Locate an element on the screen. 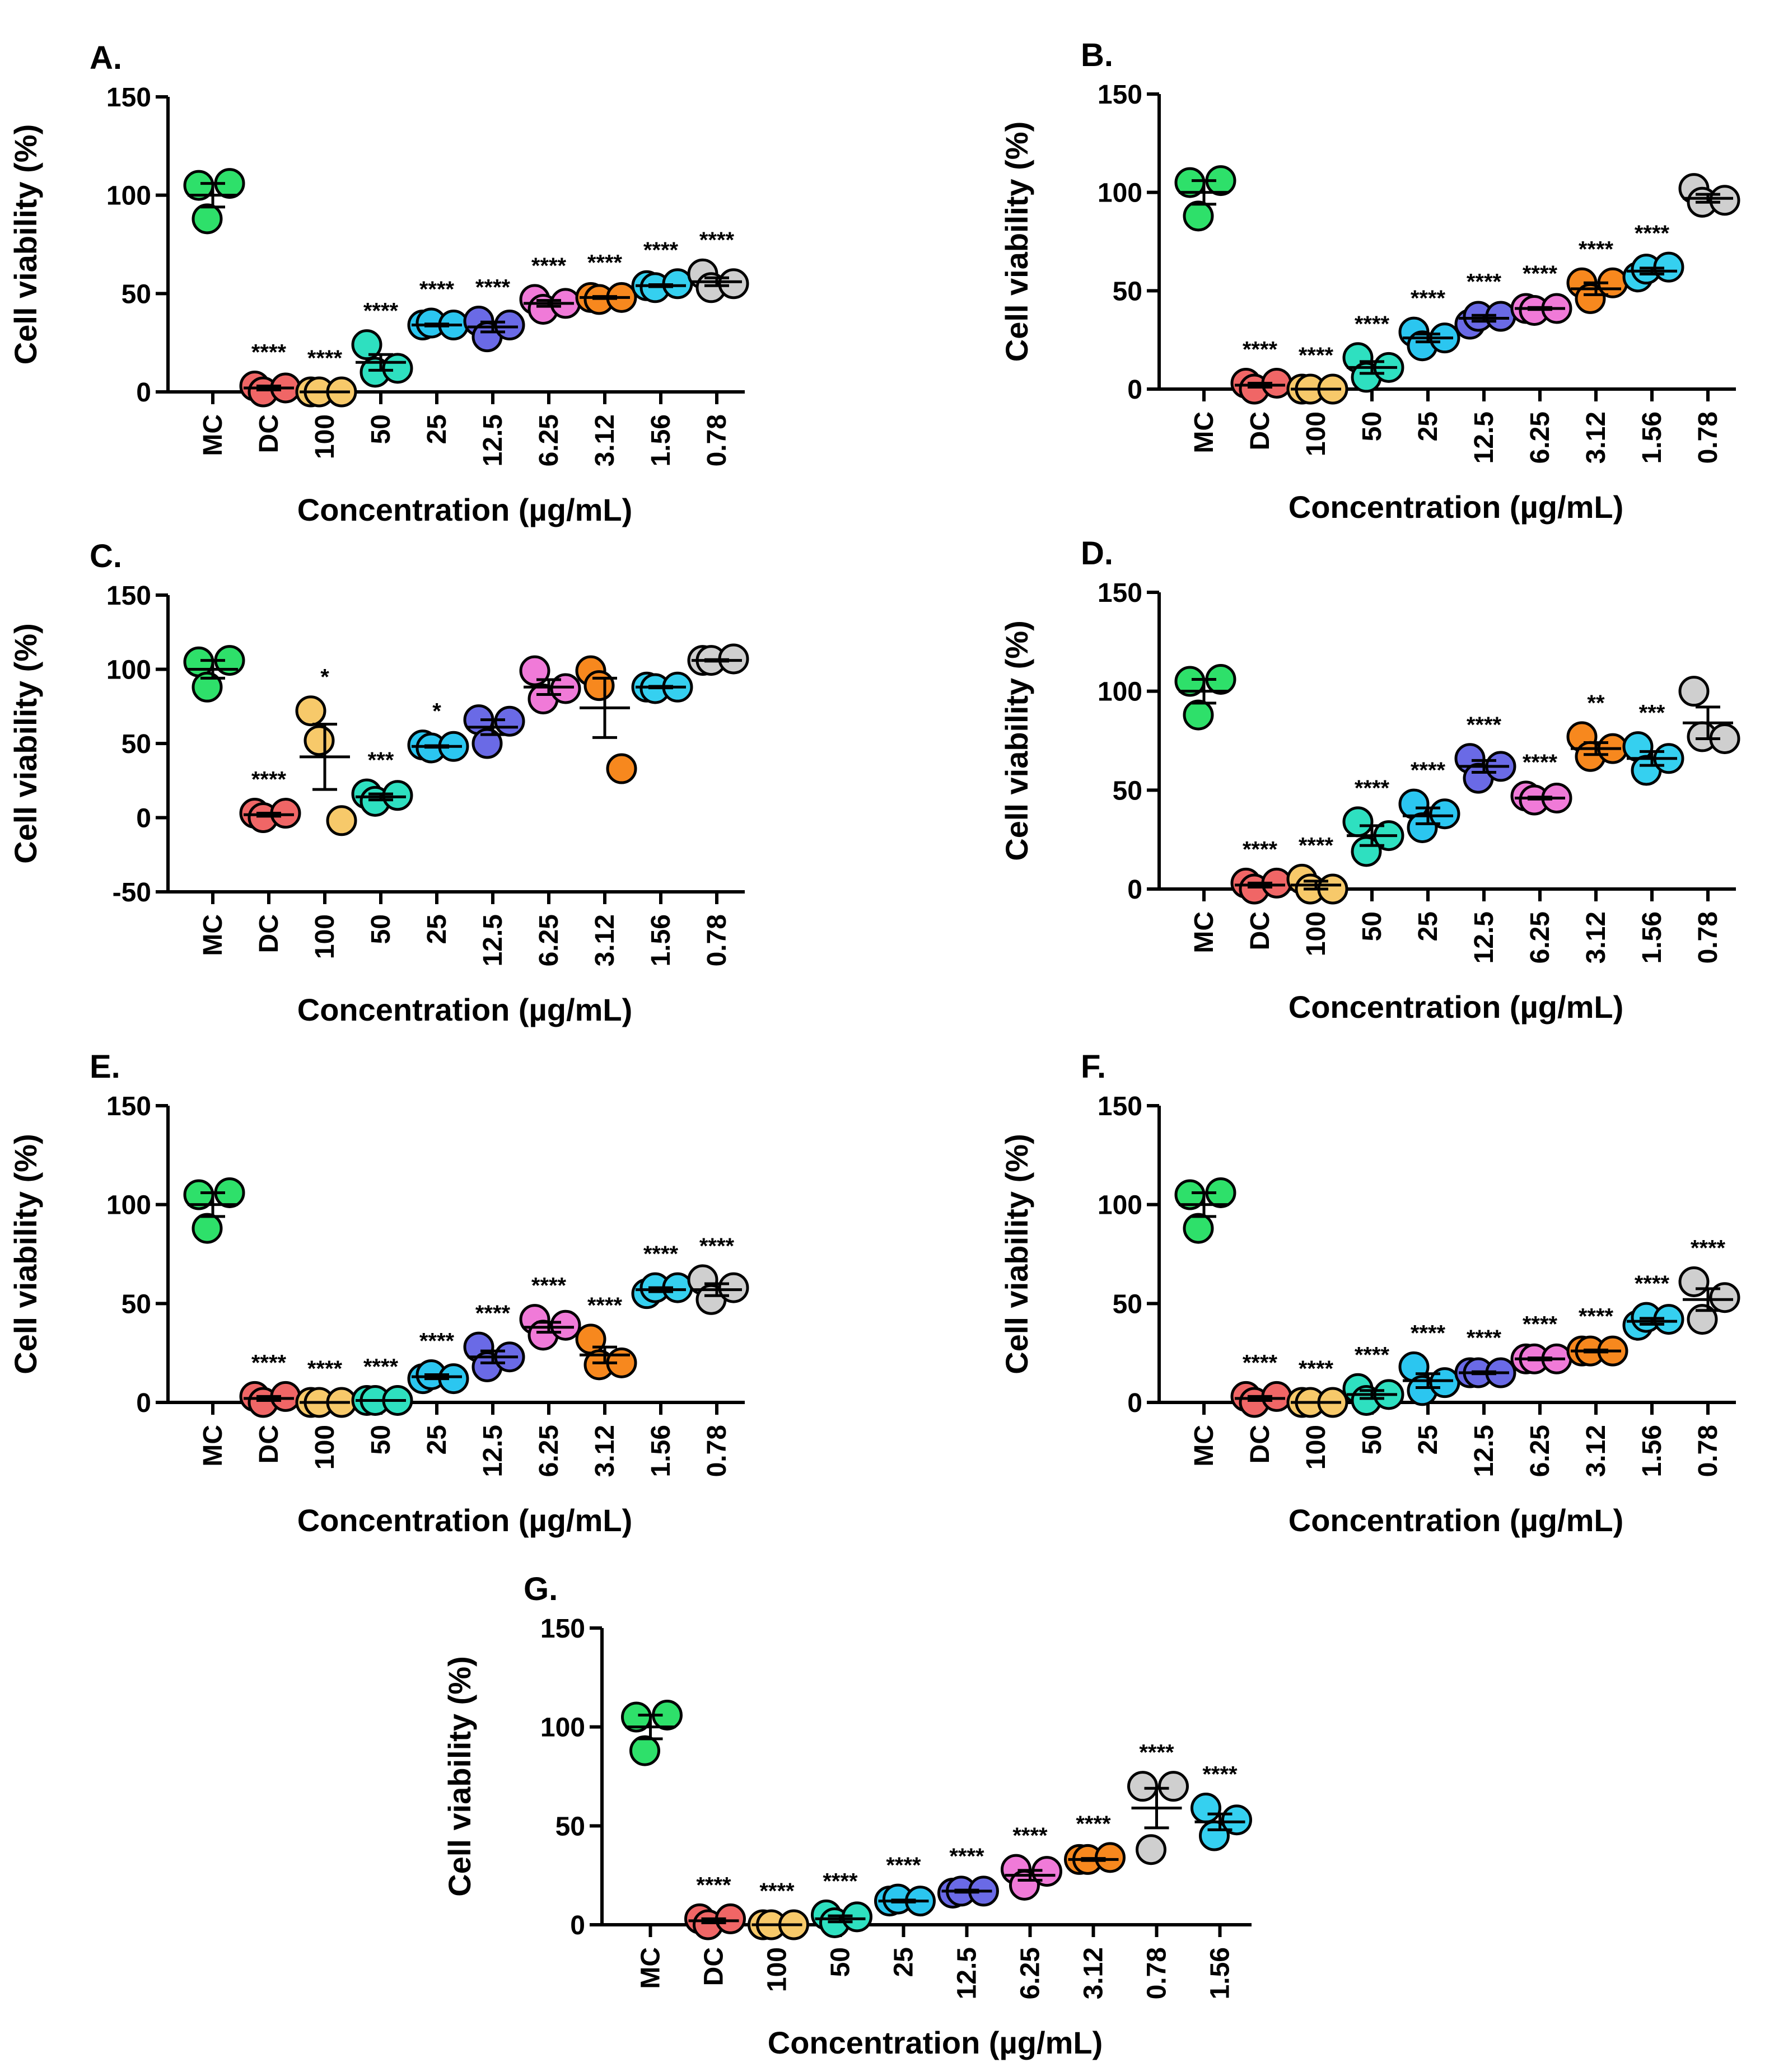  y-tick-label: -50 is located at coordinates (132, 893).